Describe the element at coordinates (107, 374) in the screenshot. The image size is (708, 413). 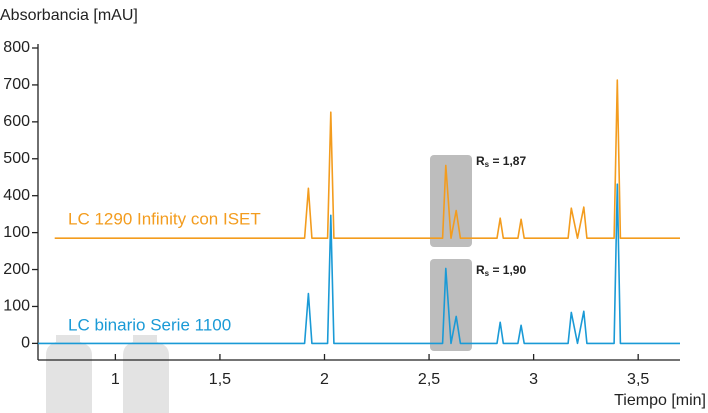
I see `decor` at that location.